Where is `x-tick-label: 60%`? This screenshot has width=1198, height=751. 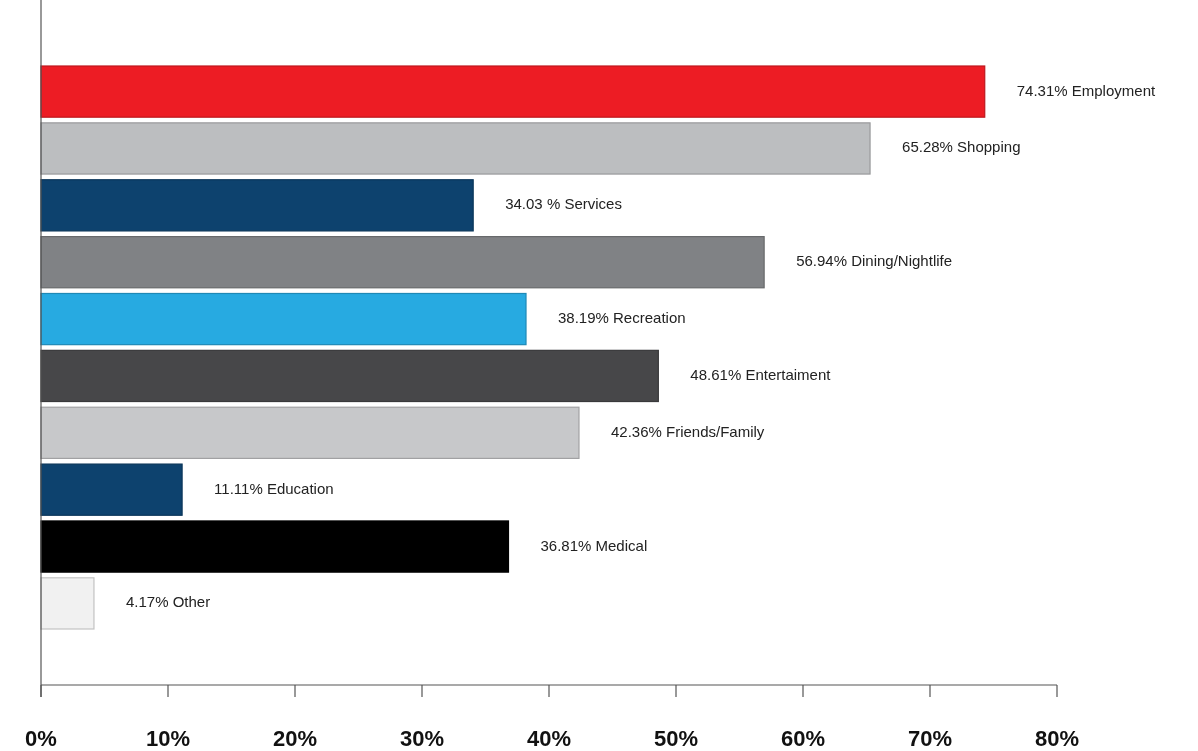
x-tick-label: 60% is located at coordinates (803, 738).